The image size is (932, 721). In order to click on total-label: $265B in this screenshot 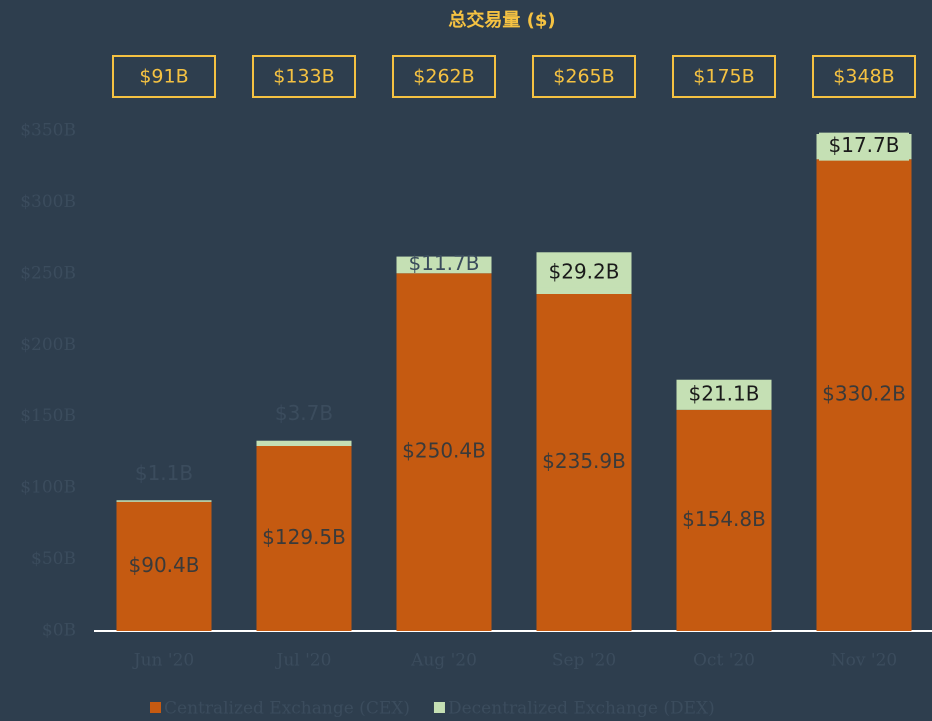, I will do `click(583, 77)`.